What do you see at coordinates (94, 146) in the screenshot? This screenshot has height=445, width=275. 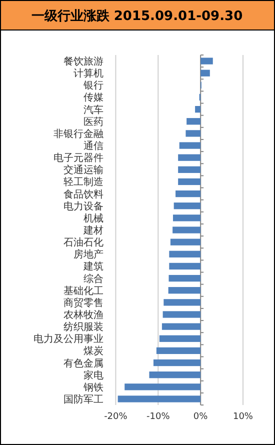 I see `y-tick-label: 通信` at bounding box center [94, 146].